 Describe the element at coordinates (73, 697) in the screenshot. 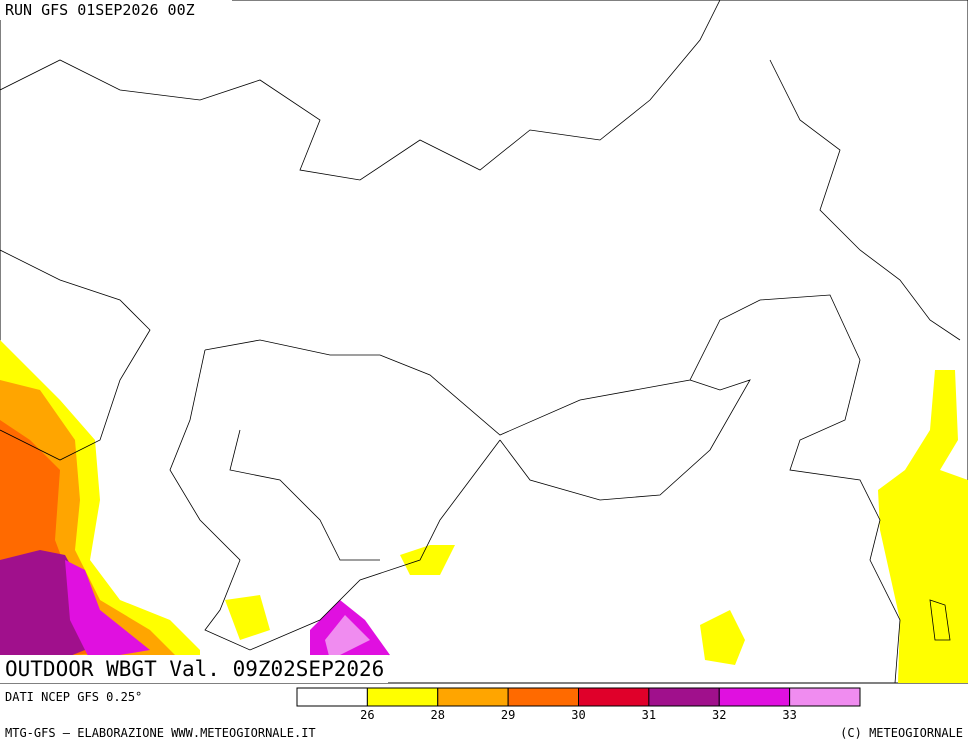

I see `source-label: DATI NCEP GFS 0.25°` at that location.